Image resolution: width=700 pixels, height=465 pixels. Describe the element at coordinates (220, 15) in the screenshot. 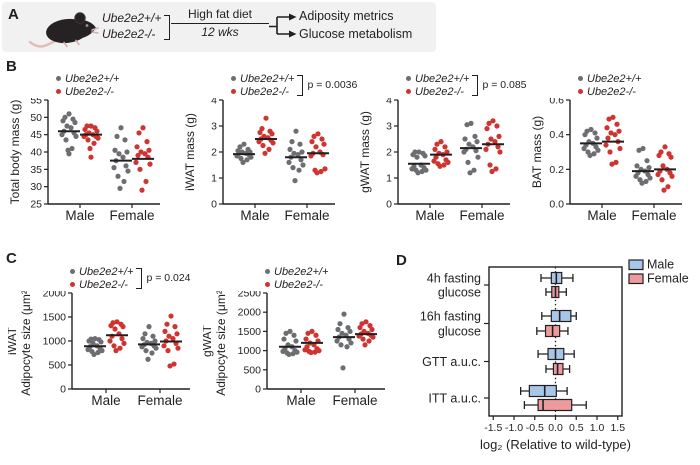

I see `diet-label: High fat diet` at that location.